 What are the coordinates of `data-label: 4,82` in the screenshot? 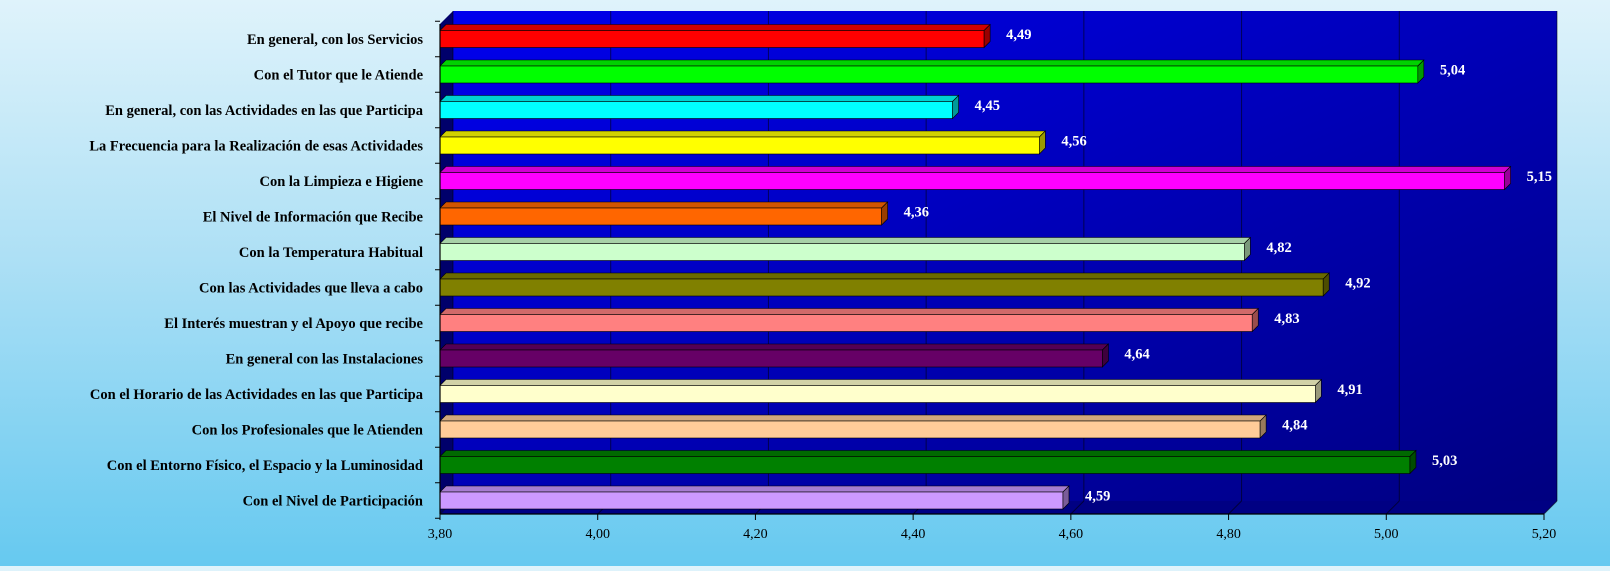 It's located at (1278, 248).